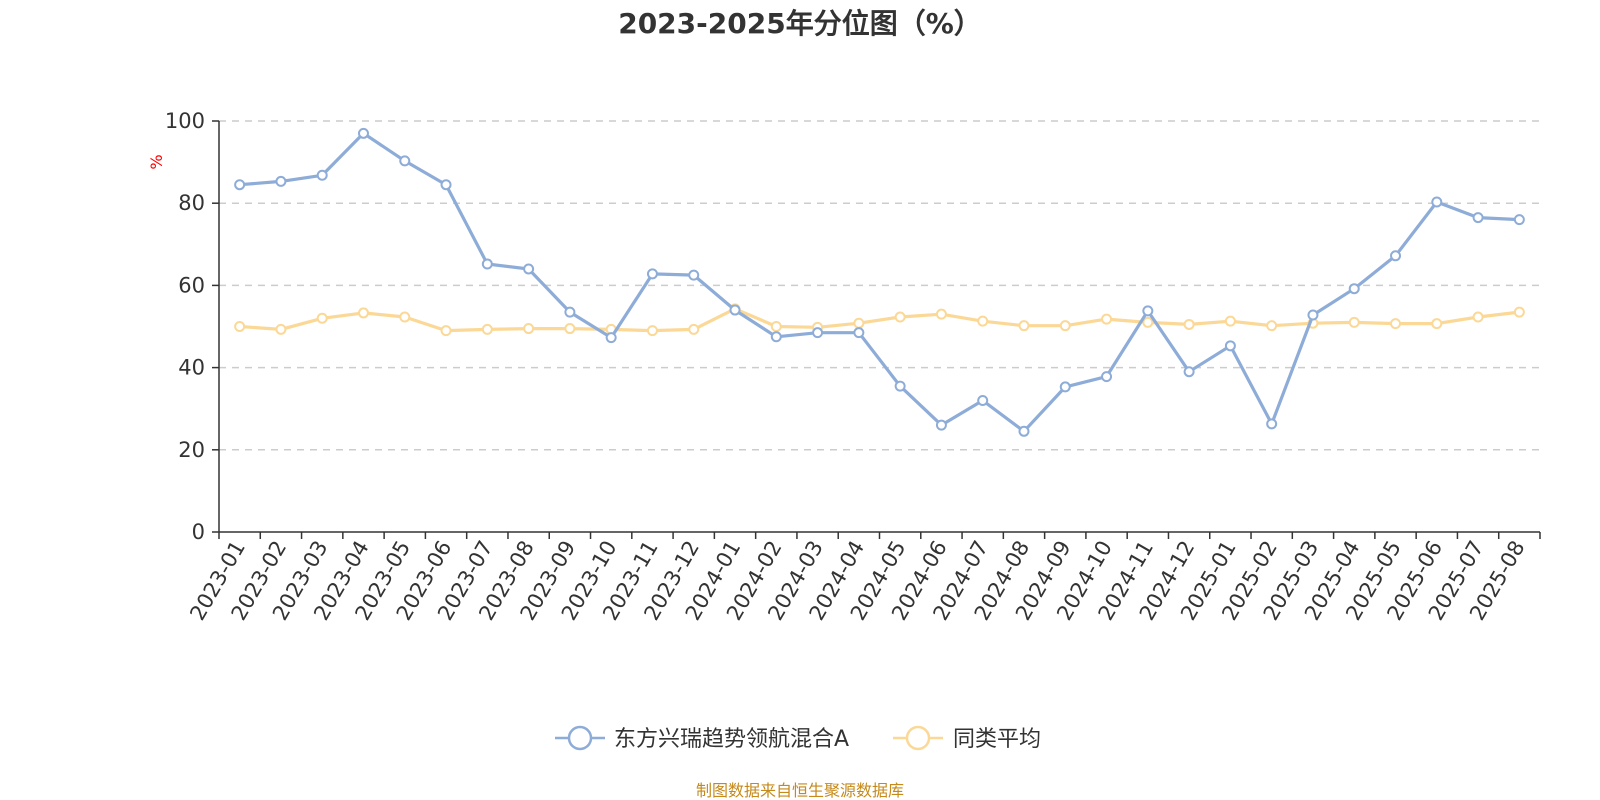  I want to click on y-tick-label: 60, so click(191, 285).